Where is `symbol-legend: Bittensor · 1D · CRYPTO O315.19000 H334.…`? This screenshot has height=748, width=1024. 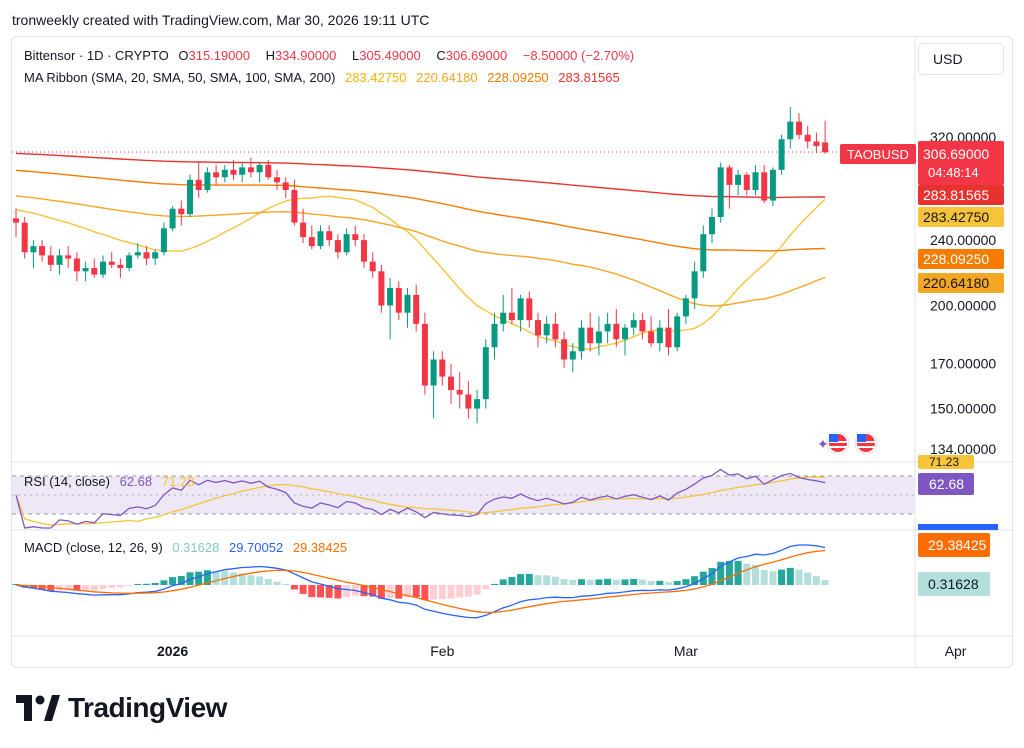 symbol-legend: Bittensor · 1D · CRYPTO O315.19000 H334.… is located at coordinates (332, 55).